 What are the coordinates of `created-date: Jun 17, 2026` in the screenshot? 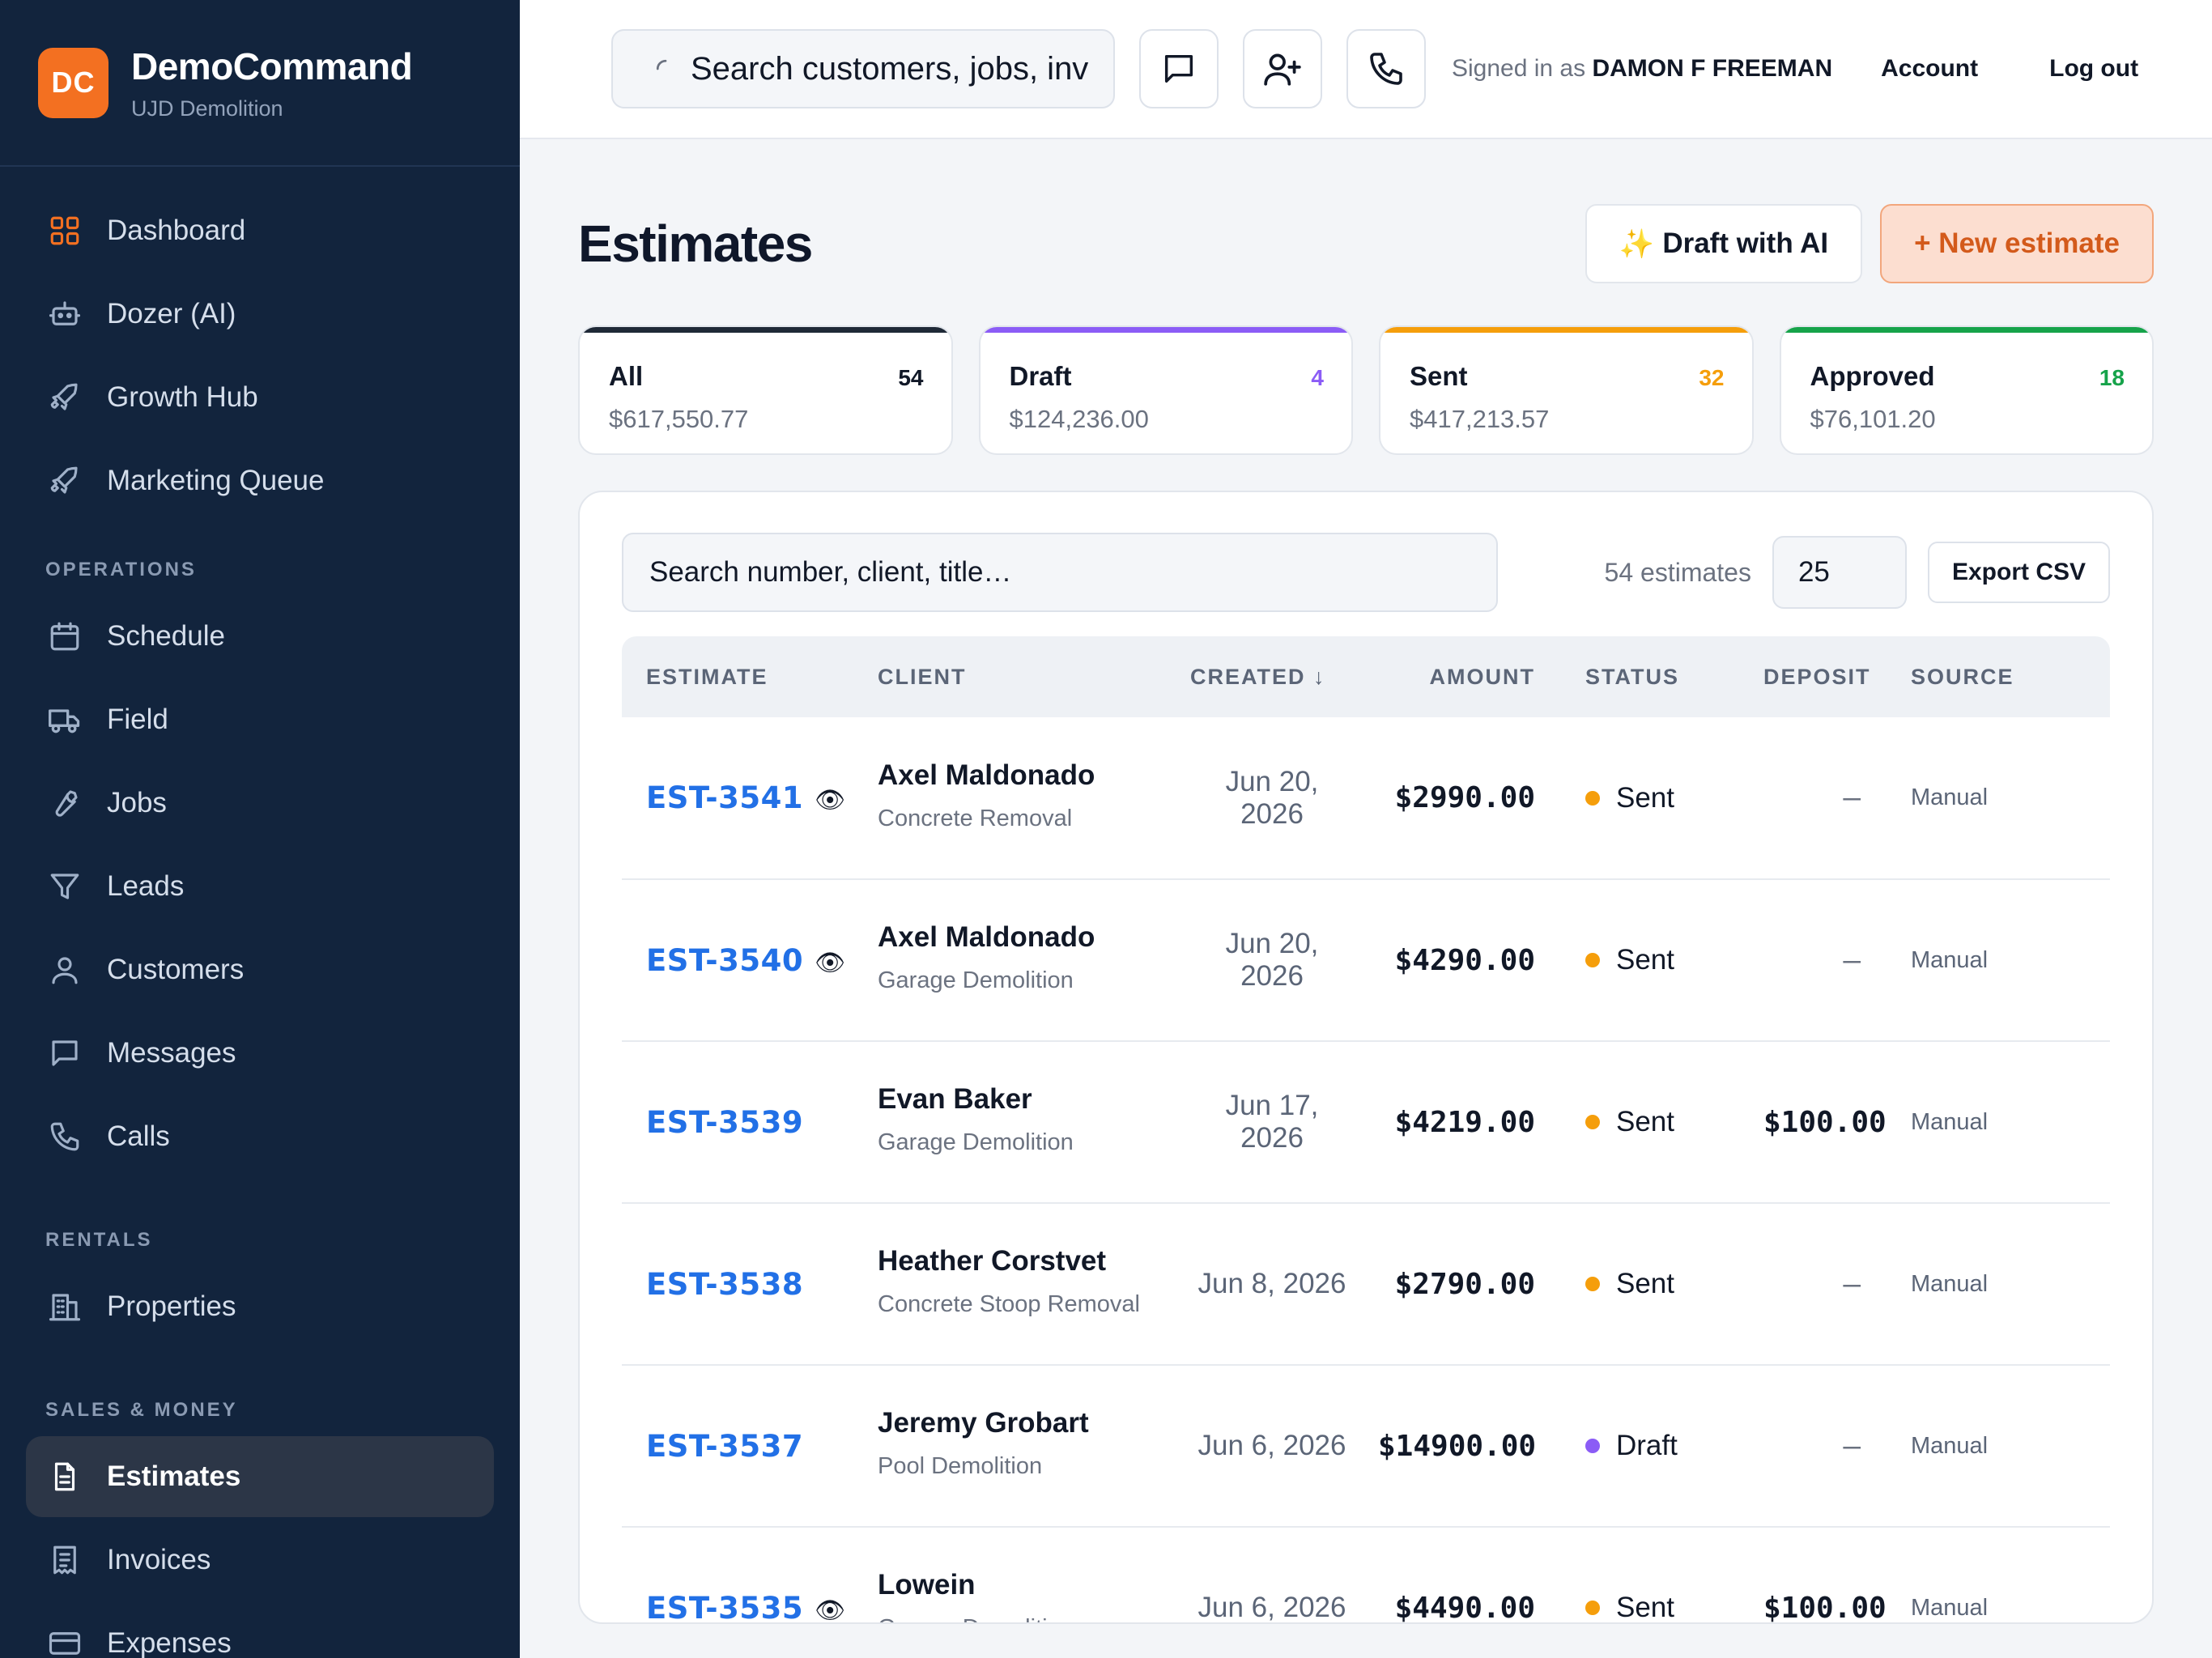 It's located at (1272, 1122).